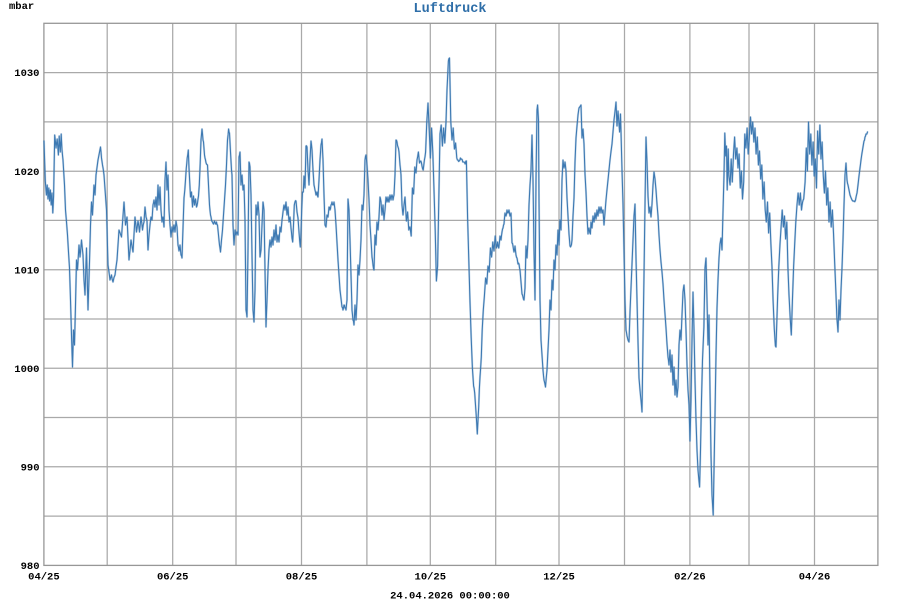 This screenshot has height=600, width=900. I want to click on svg-text: 08/25, so click(302, 577).